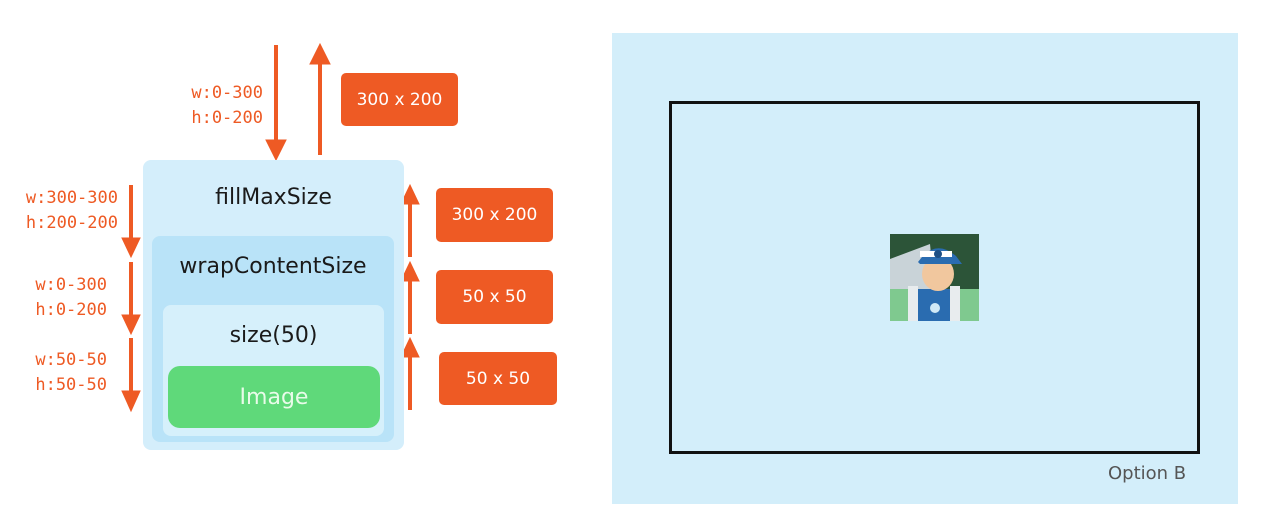 The image size is (1268, 524). I want to click on constraint-height: h:200-200, so click(71, 223).